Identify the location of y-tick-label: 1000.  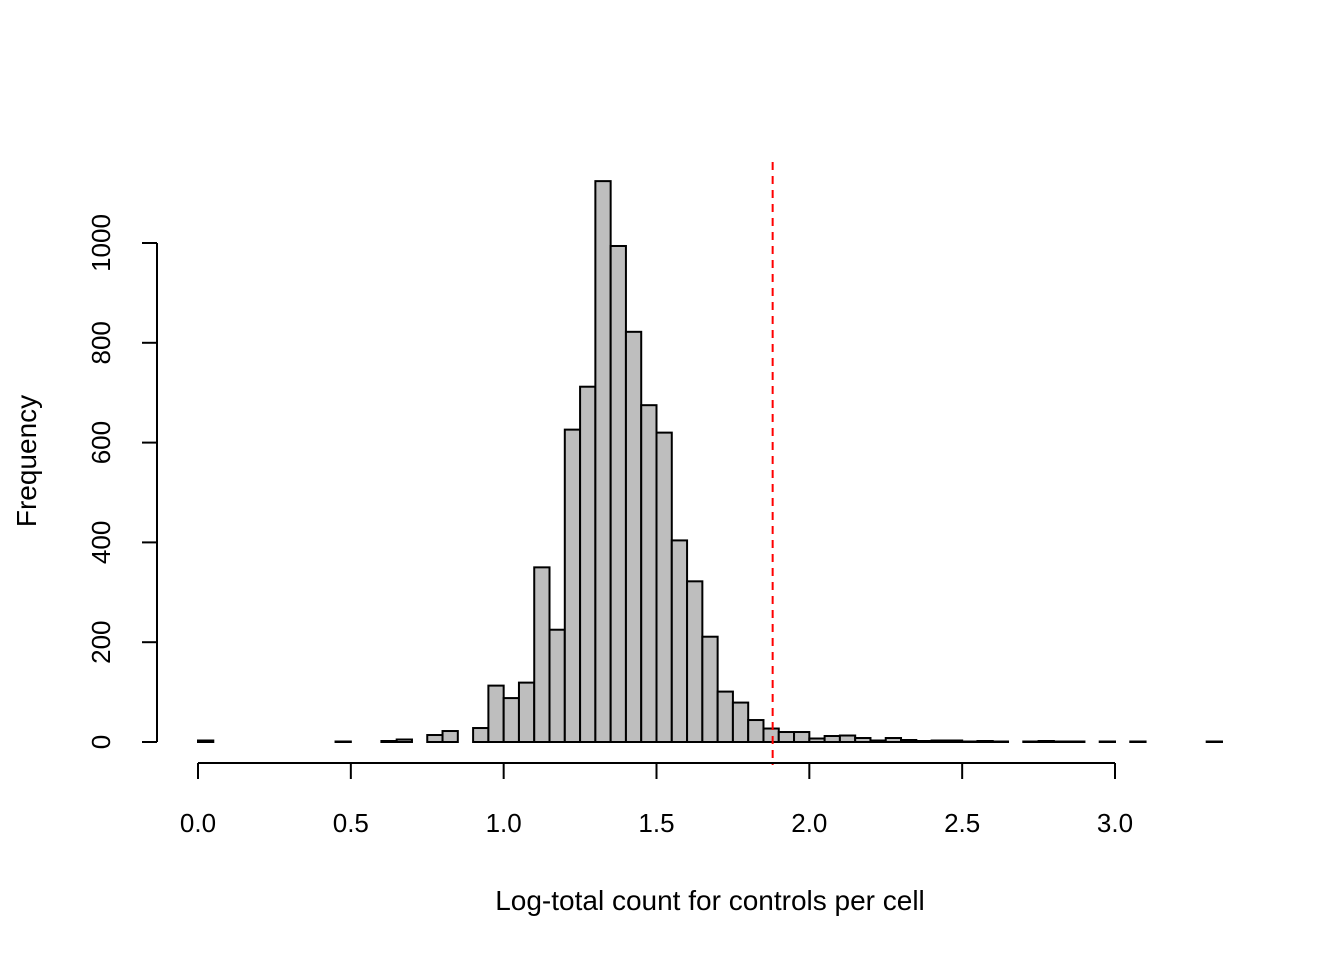
(101, 243).